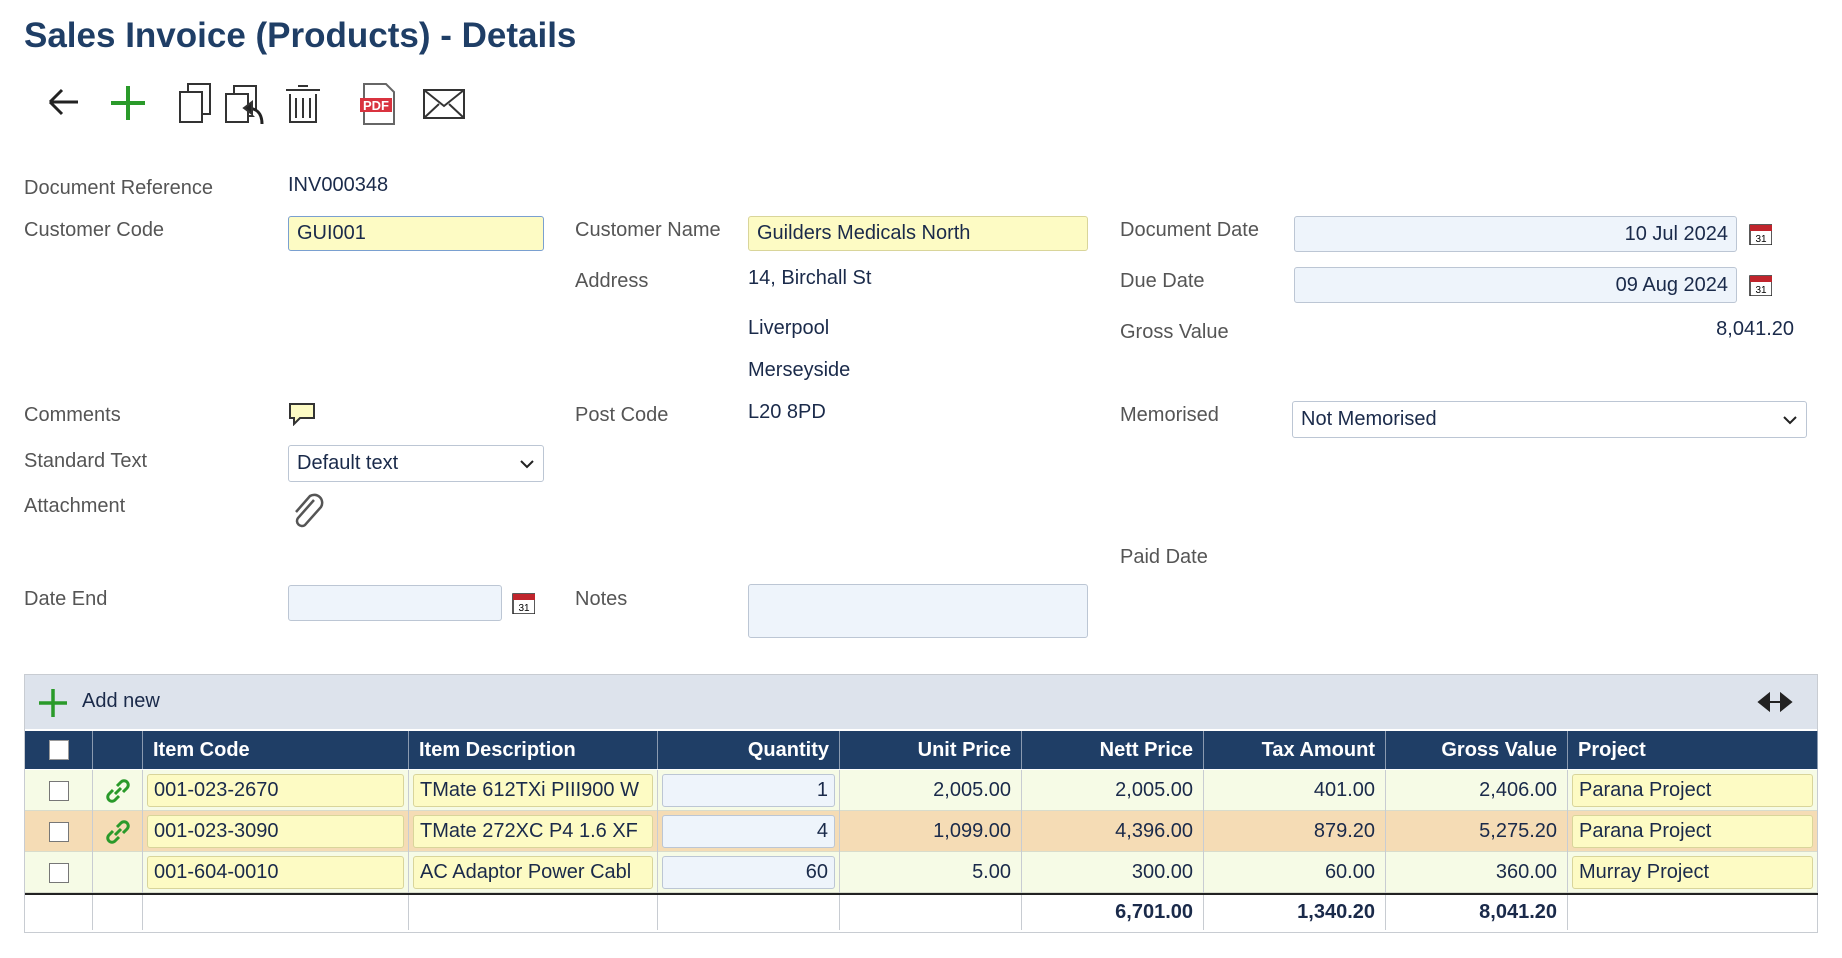 The height and width of the screenshot is (958, 1842). I want to click on address-line: Liverpool, so click(789, 328).